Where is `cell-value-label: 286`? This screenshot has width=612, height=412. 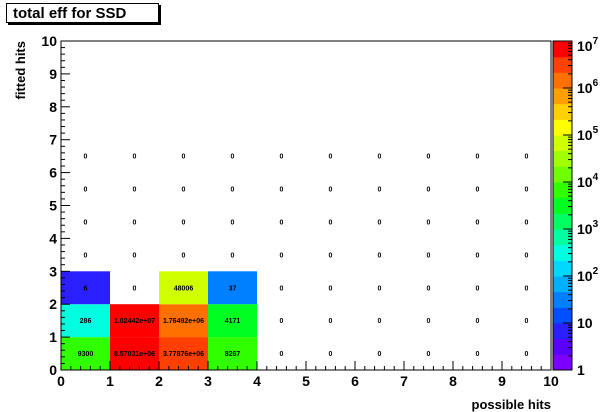
cell-value-label: 286 is located at coordinates (86, 321).